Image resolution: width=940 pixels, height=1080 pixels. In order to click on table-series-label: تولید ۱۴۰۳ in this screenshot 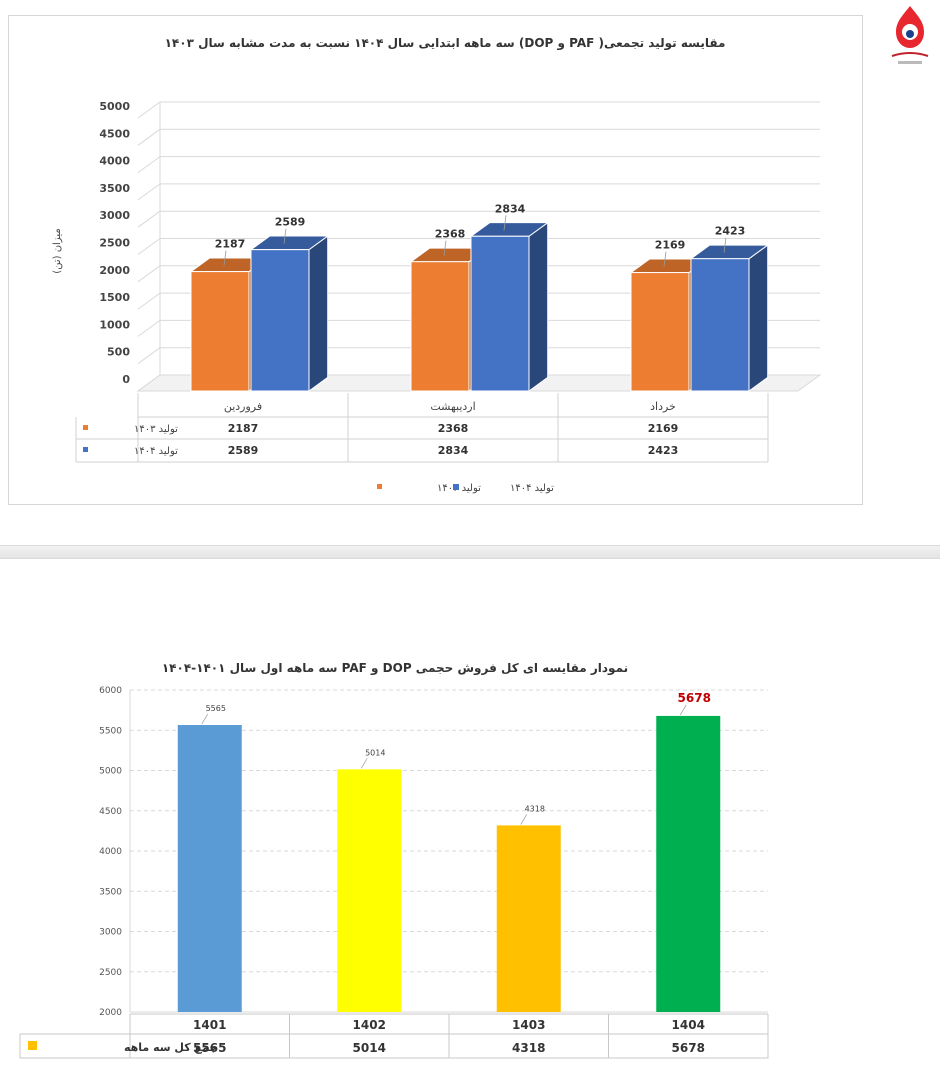, I will do `click(156, 429)`.